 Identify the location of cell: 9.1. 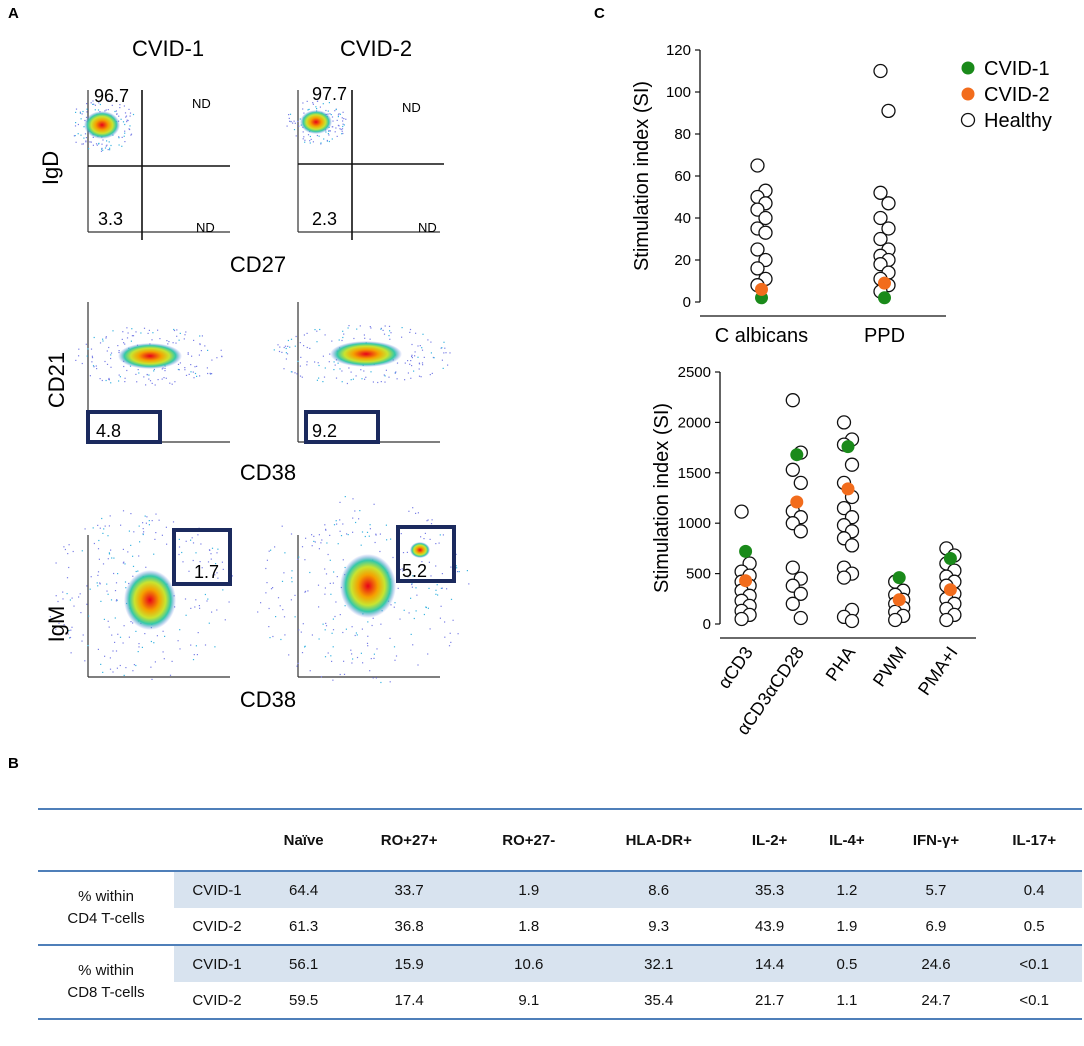
(529, 1001).